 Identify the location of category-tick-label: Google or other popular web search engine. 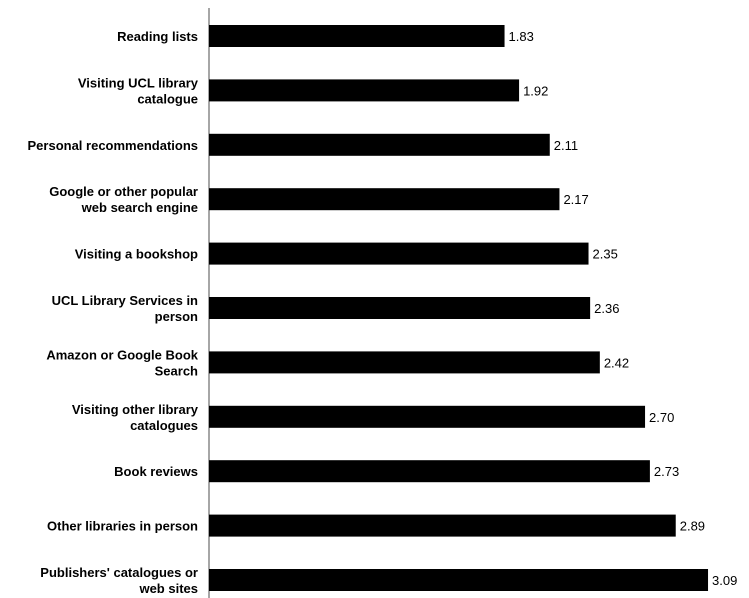
(123, 199).